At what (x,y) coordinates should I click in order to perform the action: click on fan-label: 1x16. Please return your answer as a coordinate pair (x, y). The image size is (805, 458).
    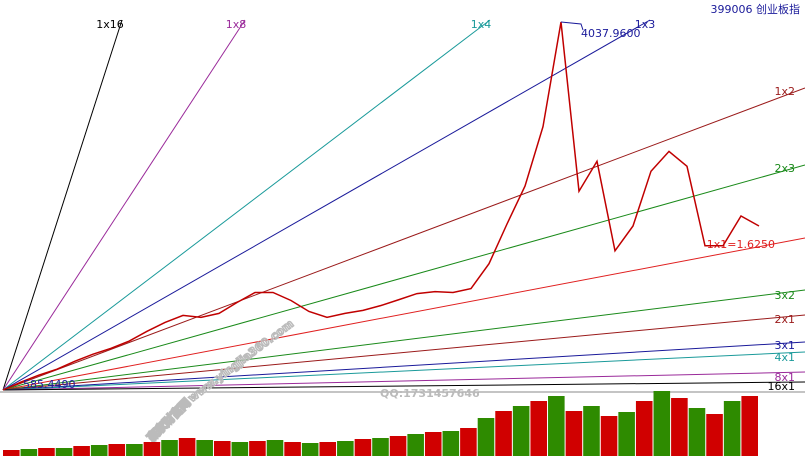
    Looking at the image, I should click on (110, 24).